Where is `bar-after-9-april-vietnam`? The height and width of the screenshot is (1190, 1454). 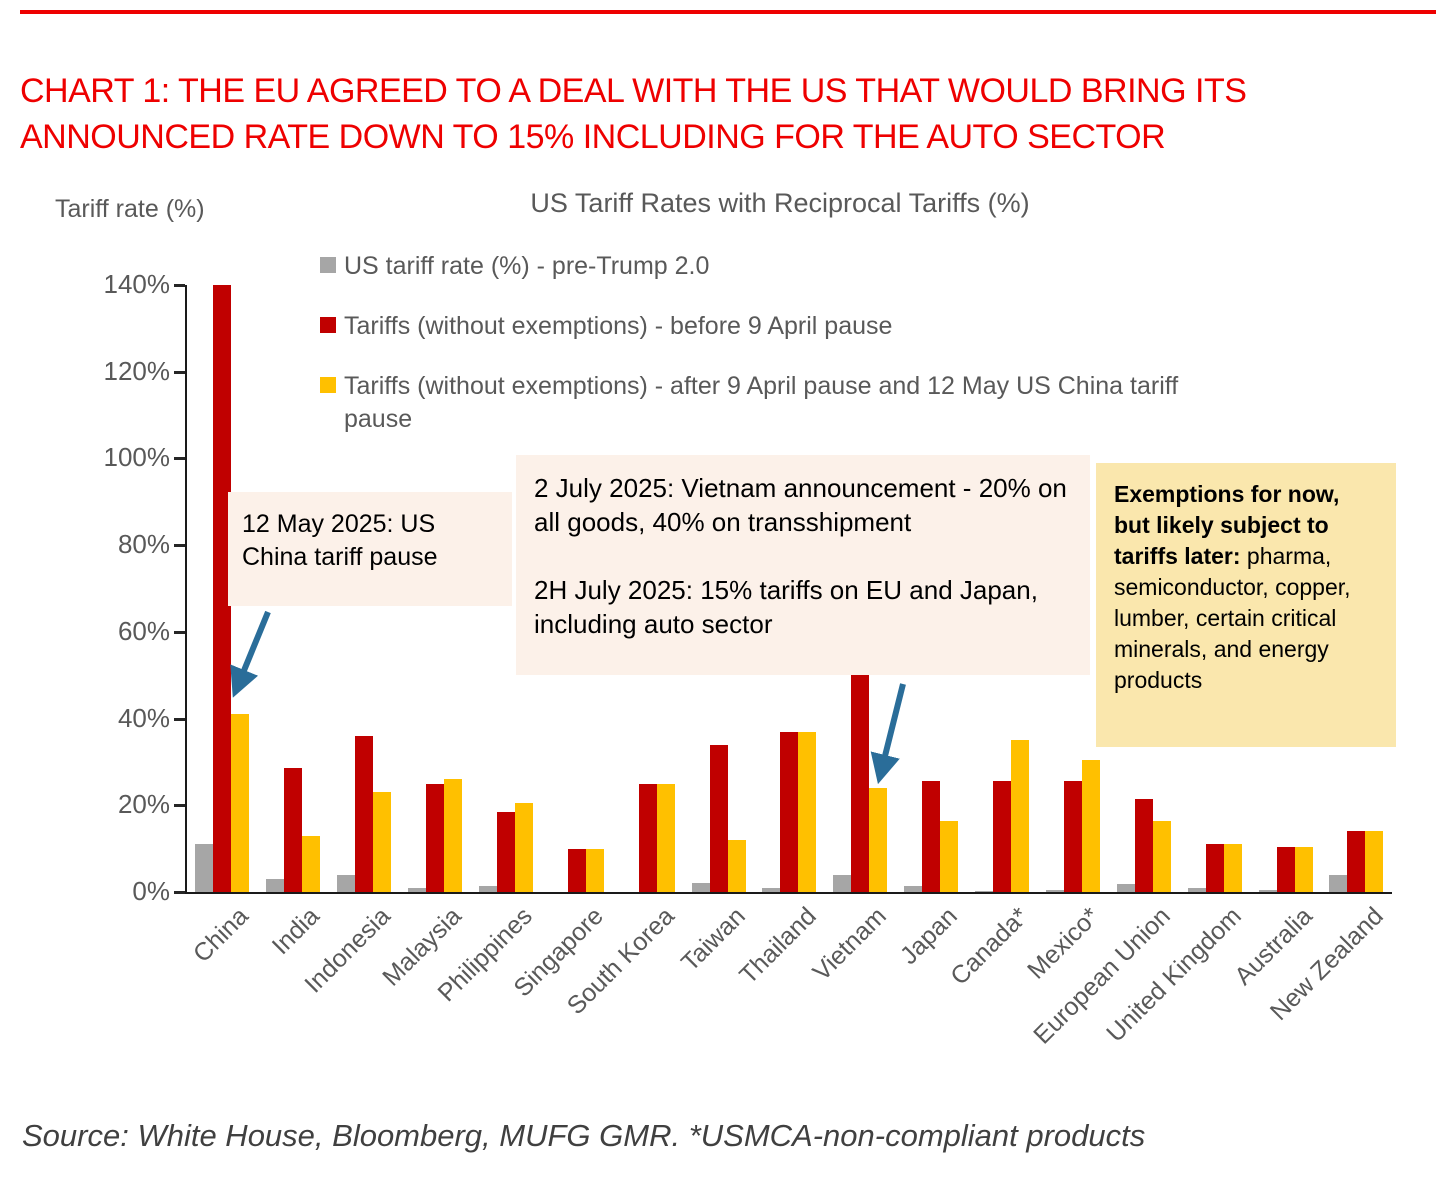 bar-after-9-april-vietnam is located at coordinates (878, 839).